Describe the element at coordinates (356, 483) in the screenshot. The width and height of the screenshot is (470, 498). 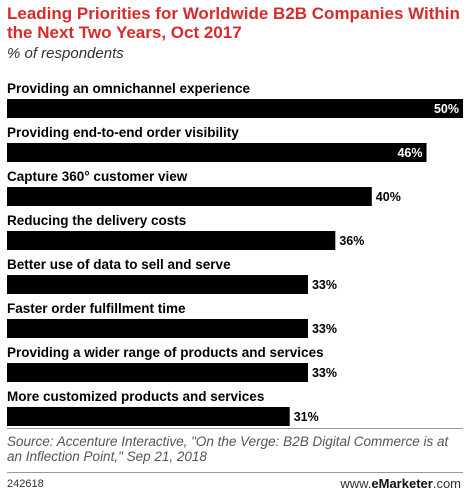
I see `brand-prefix: www.` at that location.